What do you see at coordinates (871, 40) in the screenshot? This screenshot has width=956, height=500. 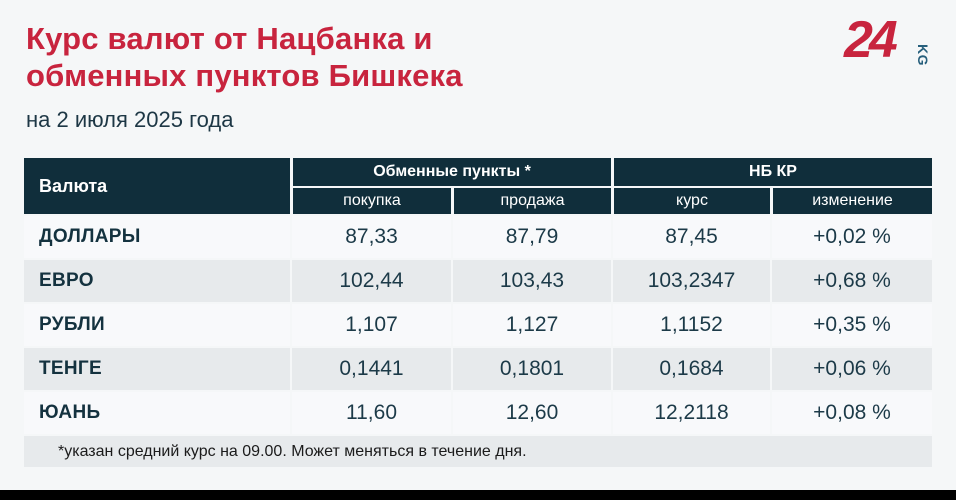 I see `logo-24-text: 24` at bounding box center [871, 40].